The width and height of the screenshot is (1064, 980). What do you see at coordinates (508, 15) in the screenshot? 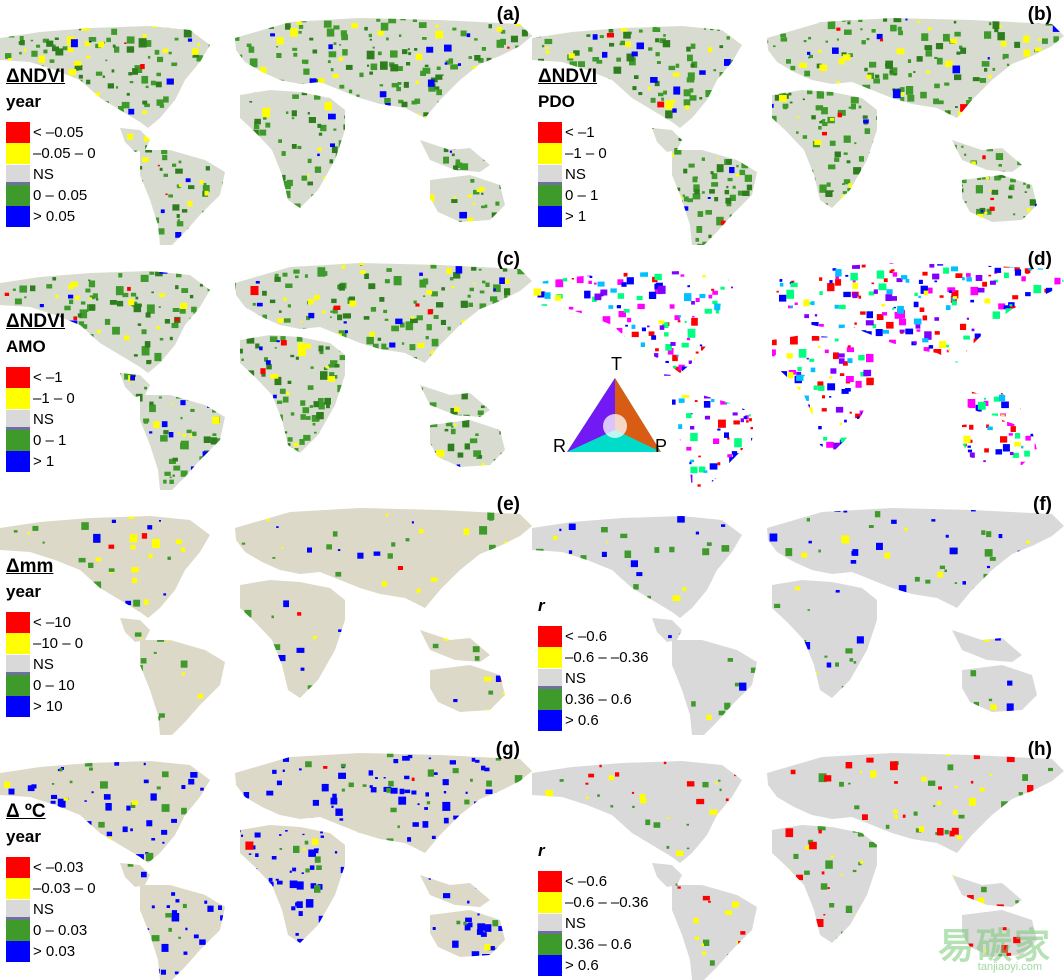
I see `panel-label: (a)` at bounding box center [508, 15].